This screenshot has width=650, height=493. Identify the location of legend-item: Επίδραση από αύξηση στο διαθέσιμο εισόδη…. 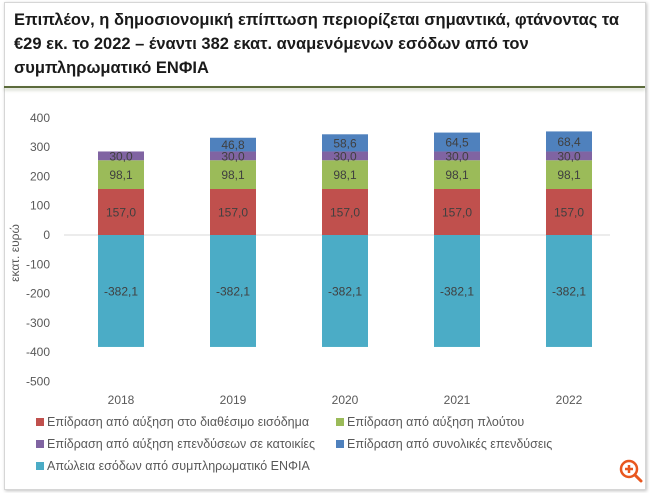
(172, 422).